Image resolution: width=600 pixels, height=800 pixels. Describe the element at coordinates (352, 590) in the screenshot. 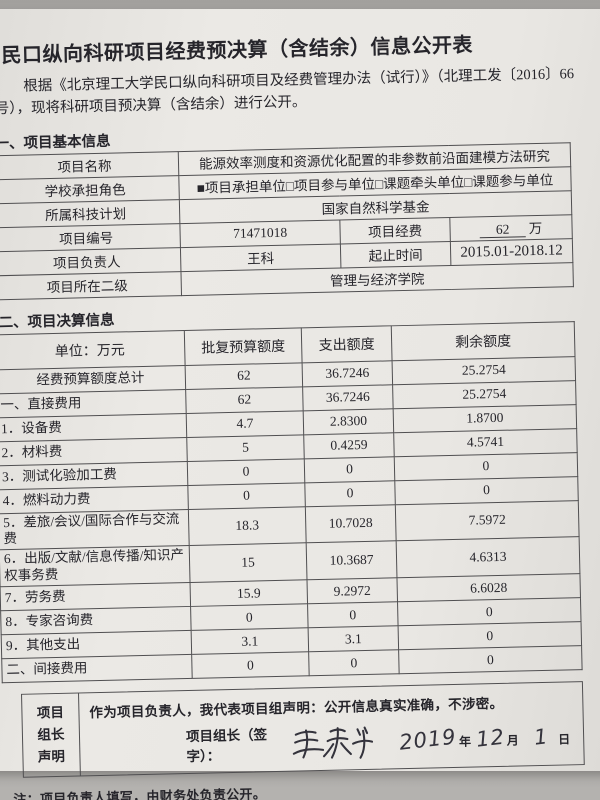

I see `budget-row-spent: 9.2972` at that location.